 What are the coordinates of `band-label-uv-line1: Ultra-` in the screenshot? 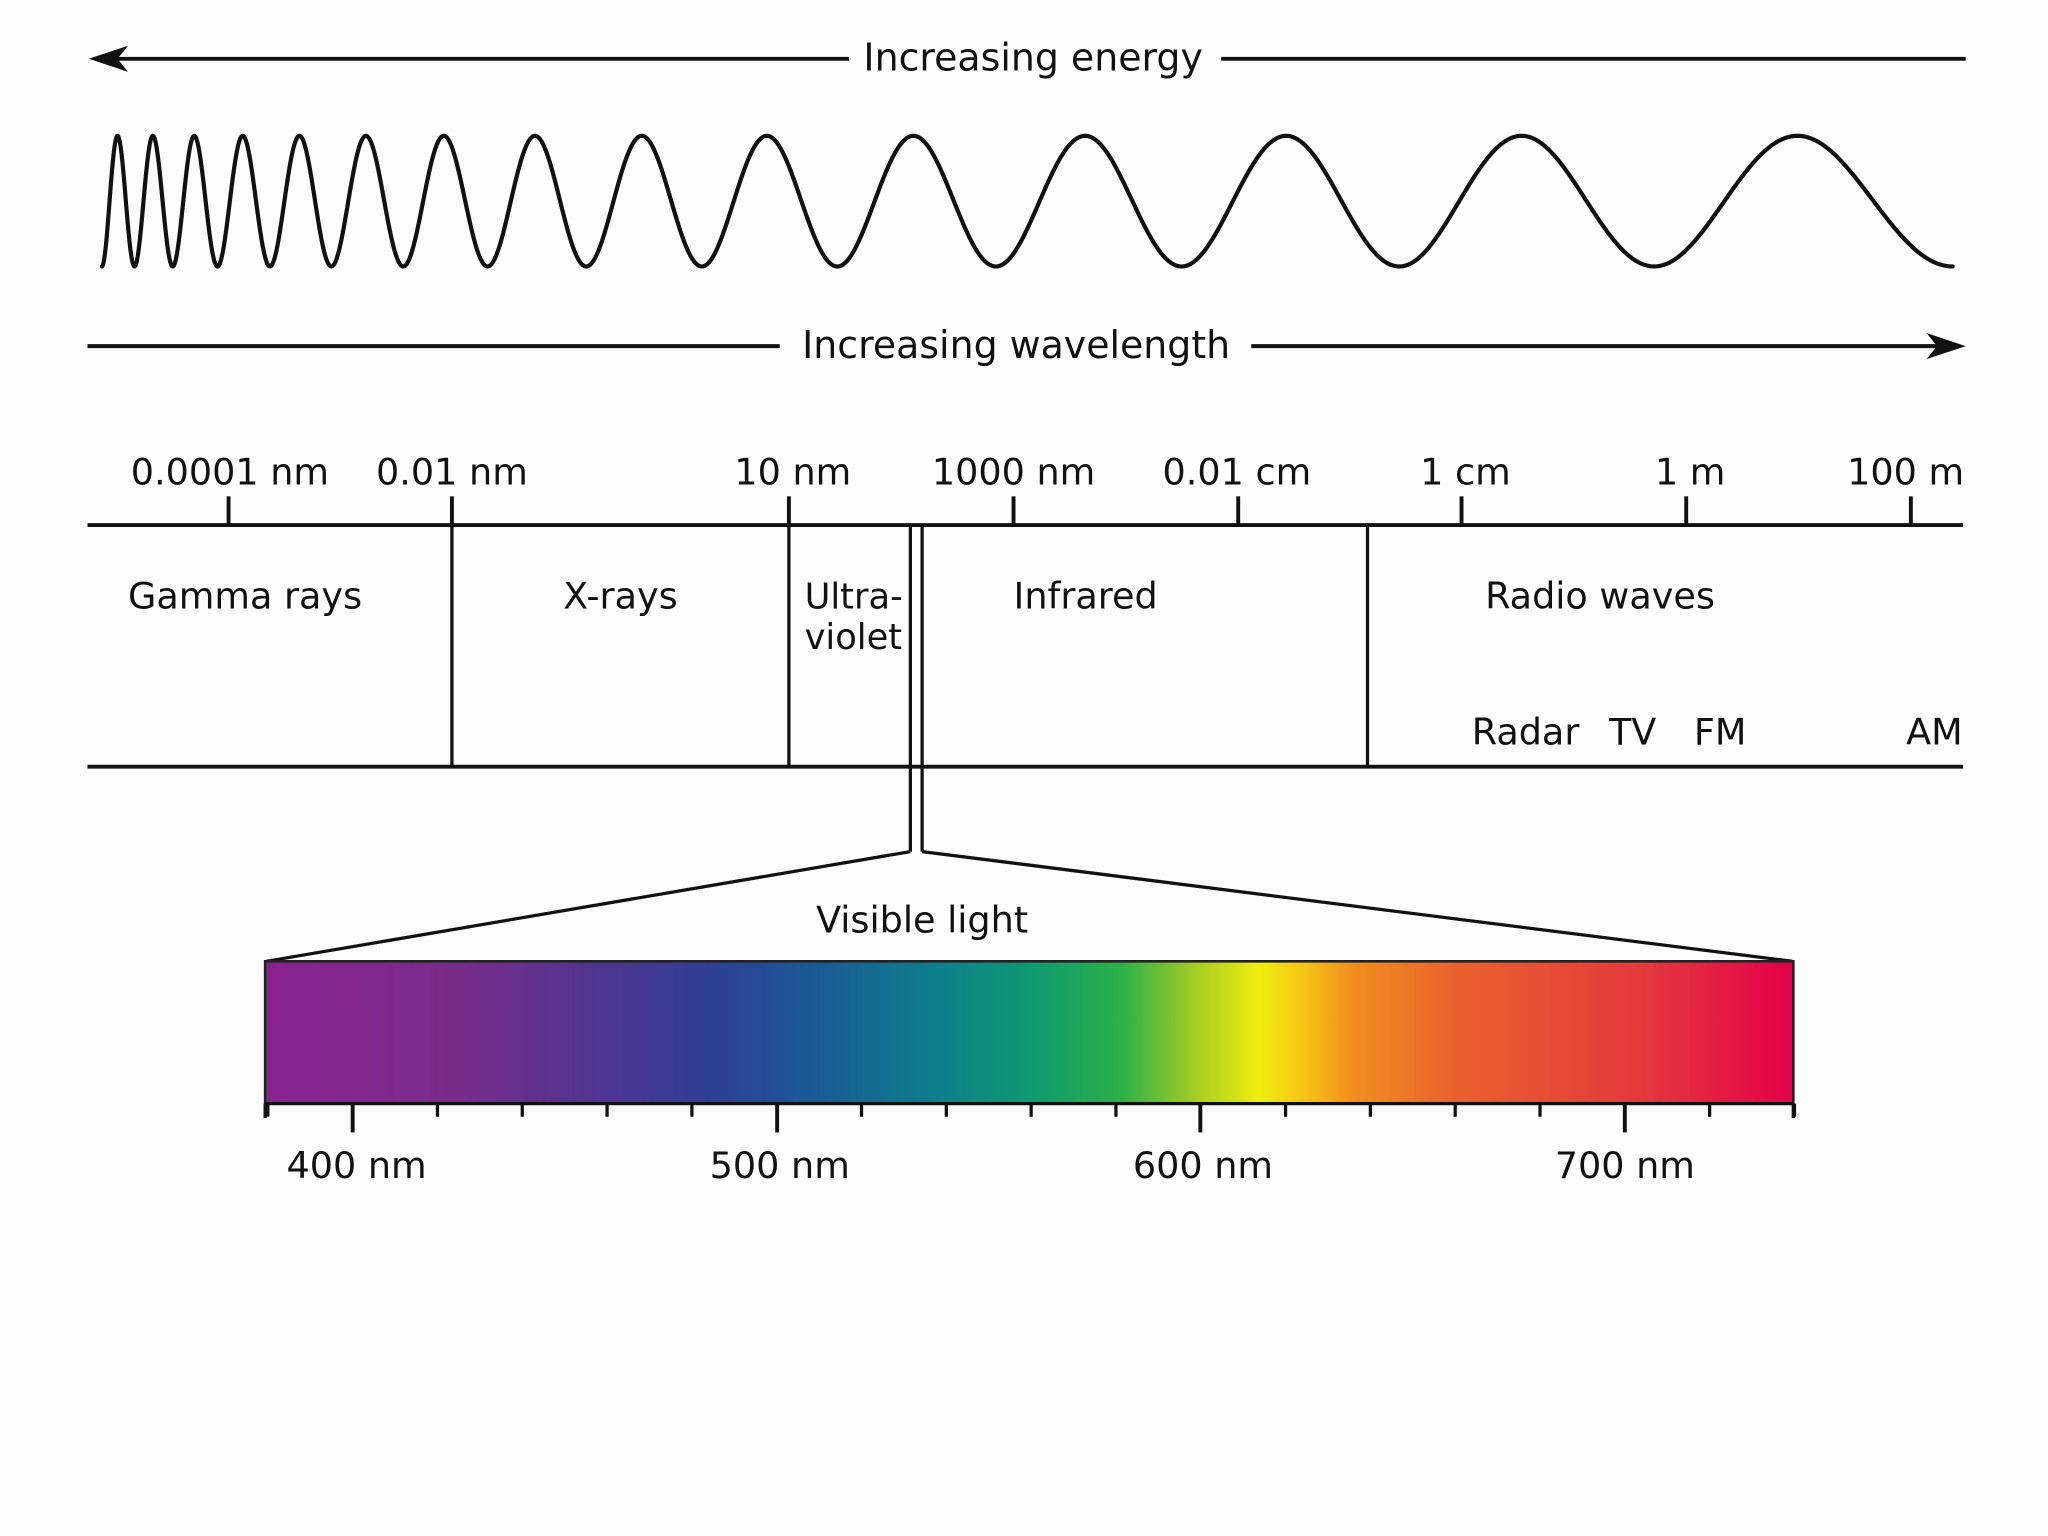 It's located at (854, 597).